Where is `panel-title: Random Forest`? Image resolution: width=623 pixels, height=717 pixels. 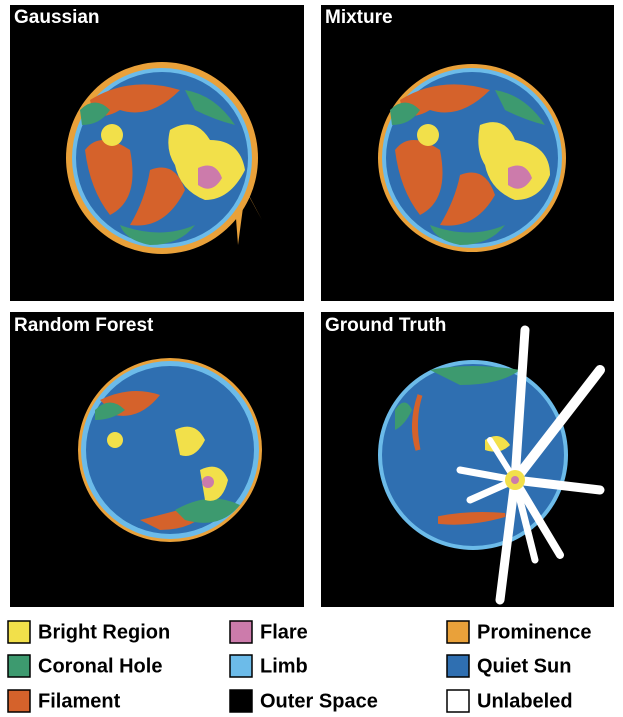
panel-title: Random Forest is located at coordinates (84, 325).